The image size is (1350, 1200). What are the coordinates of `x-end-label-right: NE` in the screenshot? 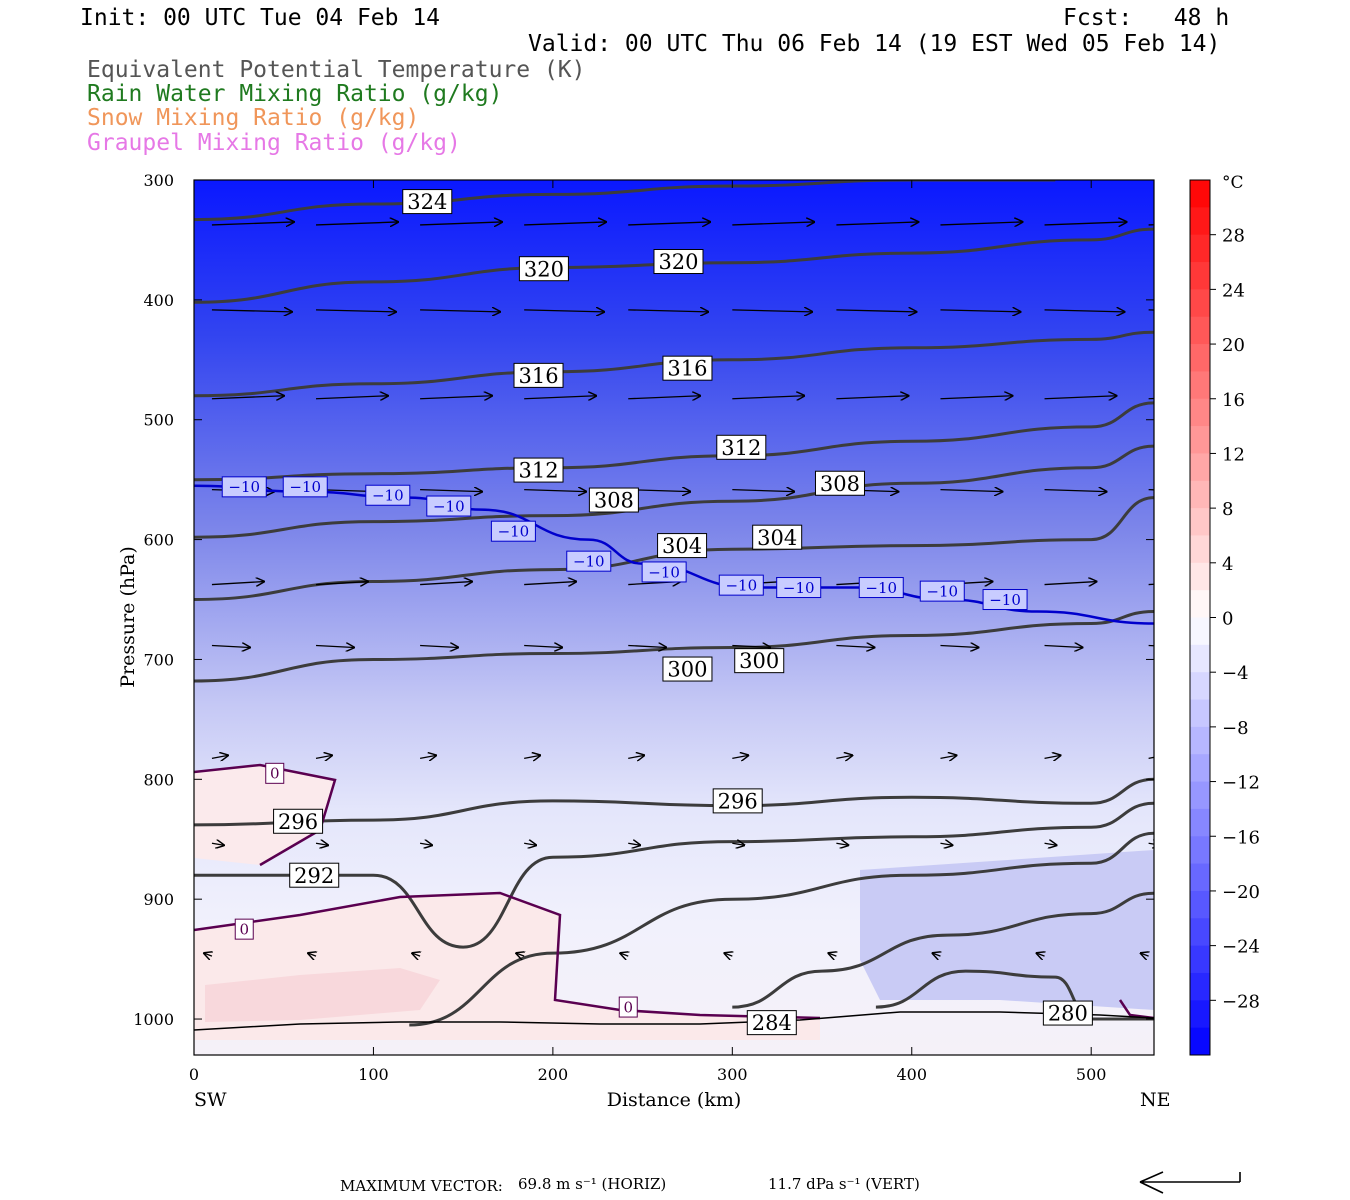 It's located at (1155, 1100).